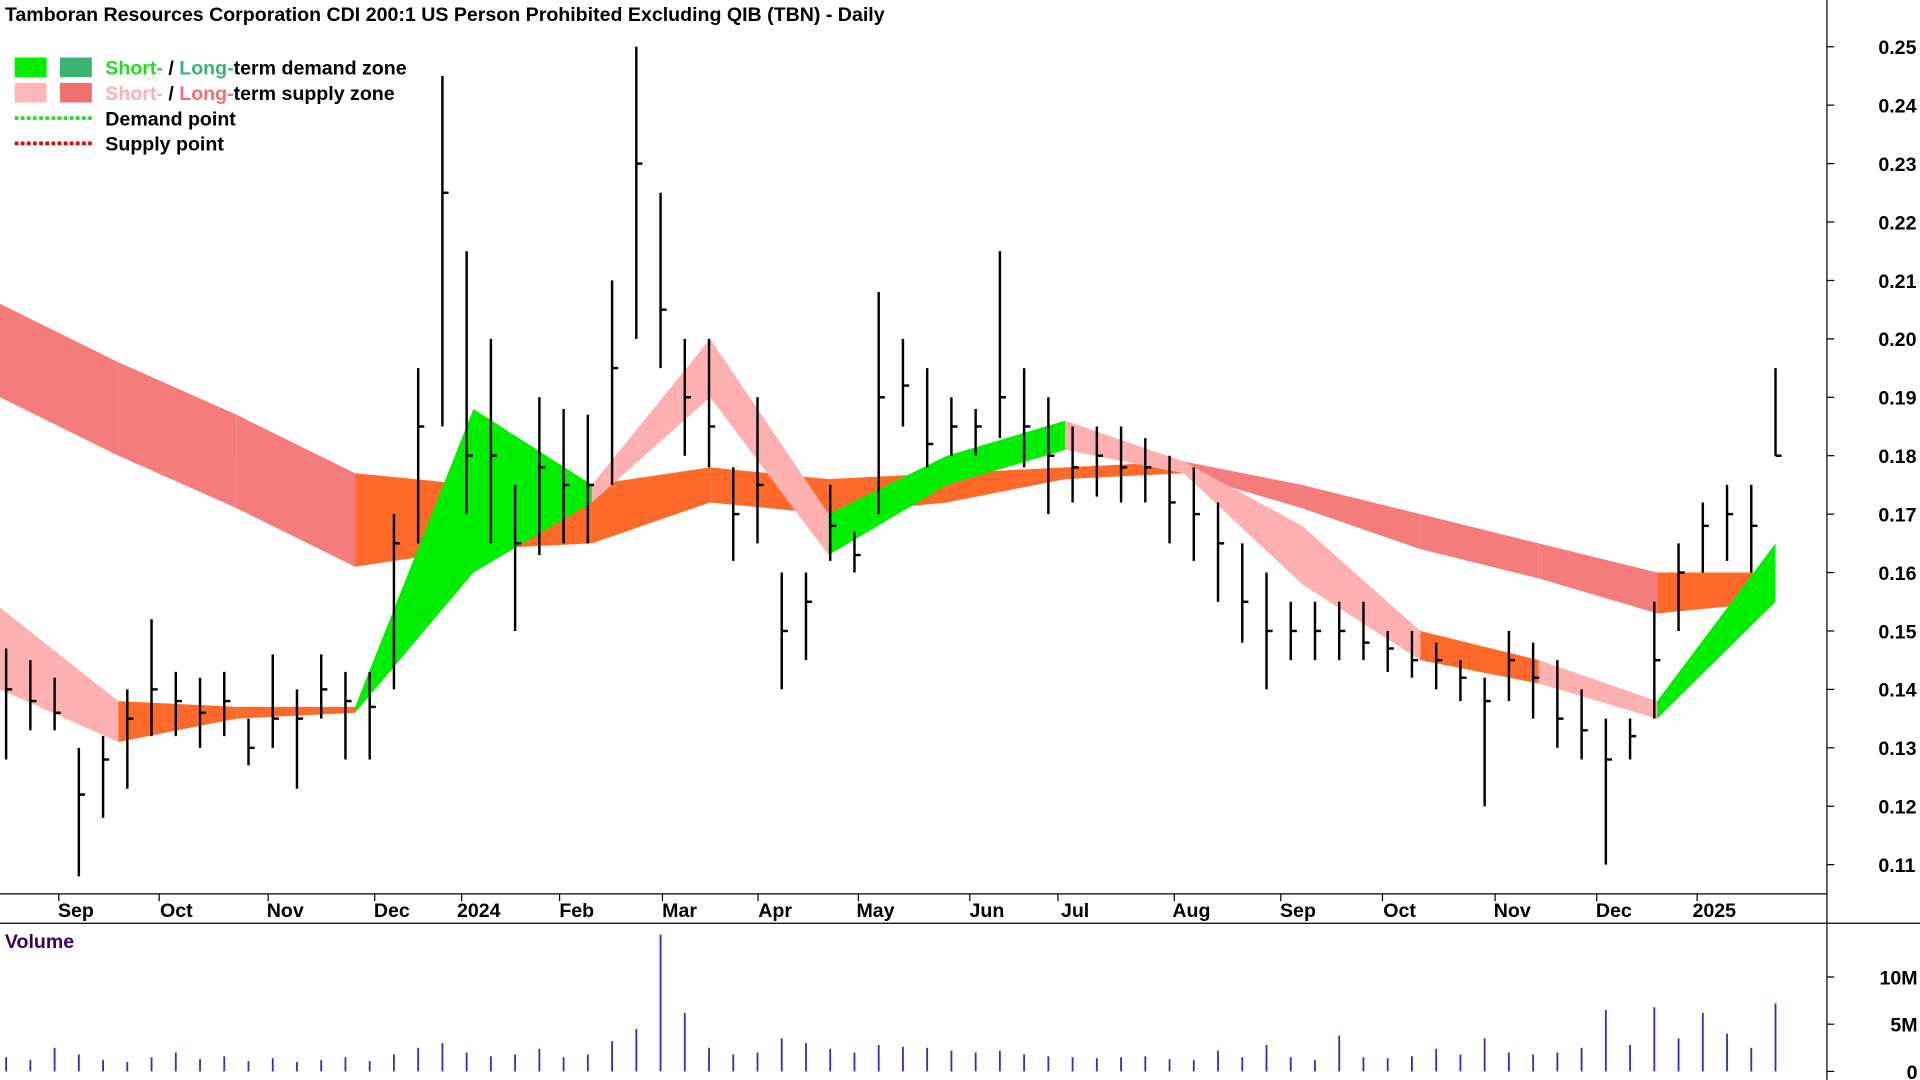 Image resolution: width=1920 pixels, height=1080 pixels. I want to click on x-tick-label: Jul, so click(1075, 911).